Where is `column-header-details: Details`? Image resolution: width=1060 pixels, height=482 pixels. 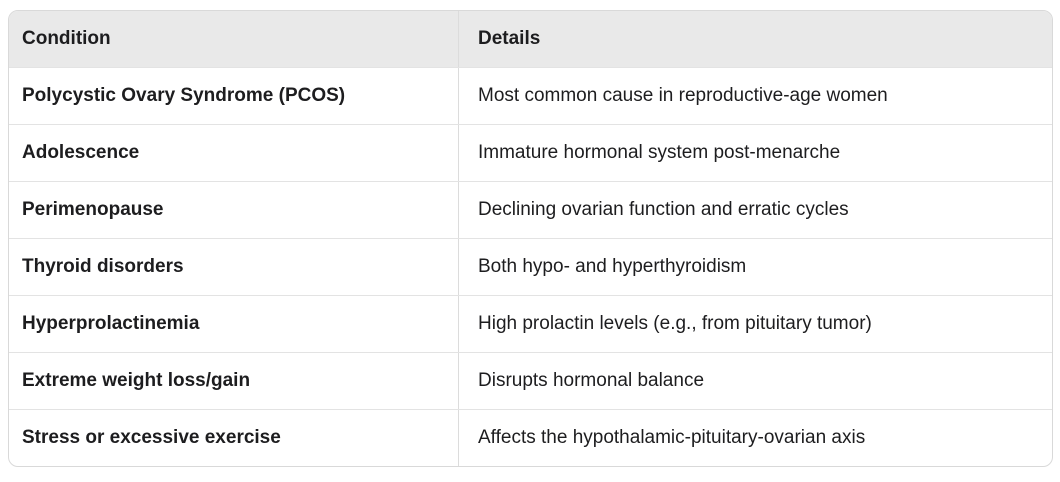 column-header-details: Details is located at coordinates (509, 38).